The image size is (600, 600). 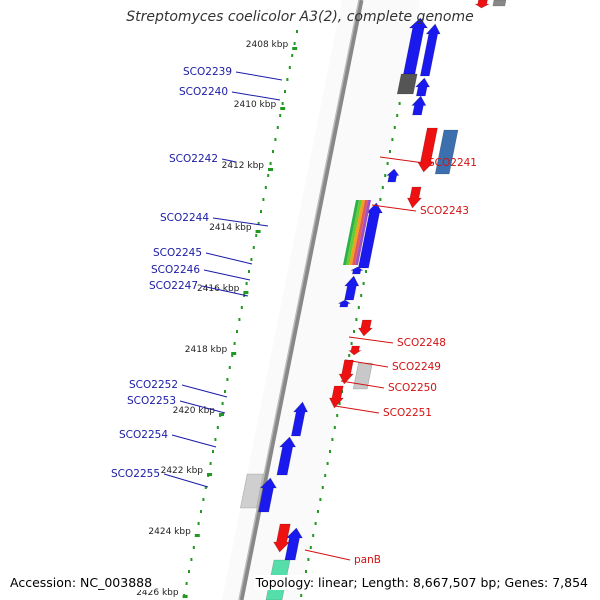 What do you see at coordinates (173, 286) in the screenshot?
I see `gene-label-sco2247: SCO2247` at bounding box center [173, 286].